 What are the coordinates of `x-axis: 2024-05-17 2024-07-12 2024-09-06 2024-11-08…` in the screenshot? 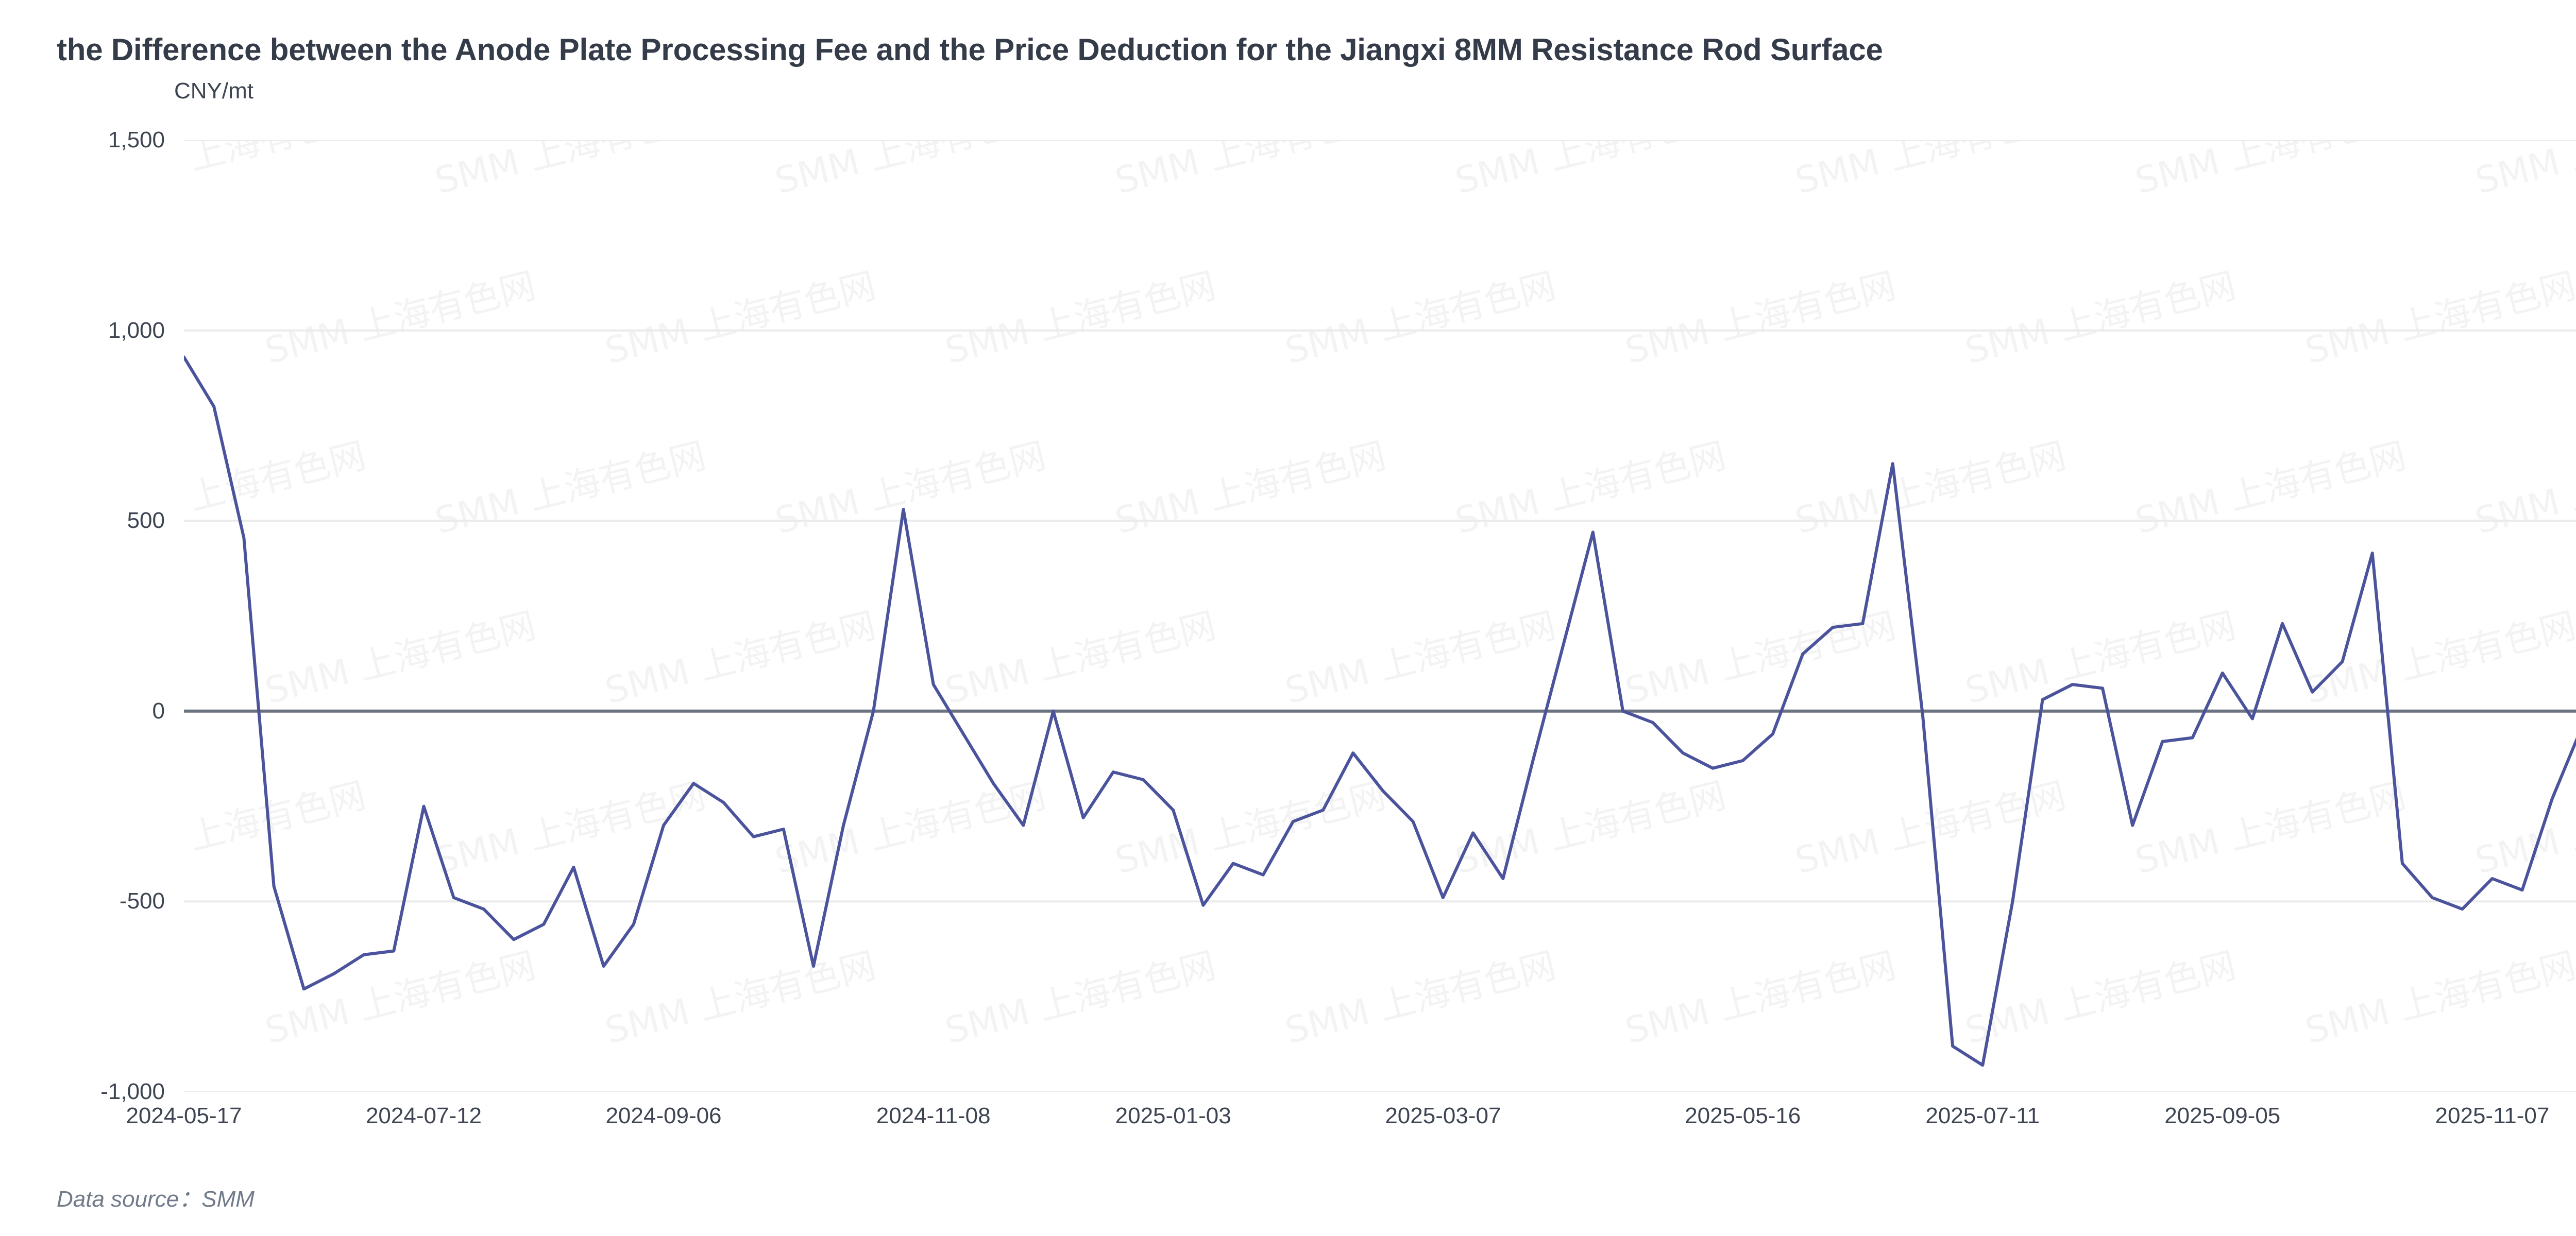 It's located at (1351, 1121).